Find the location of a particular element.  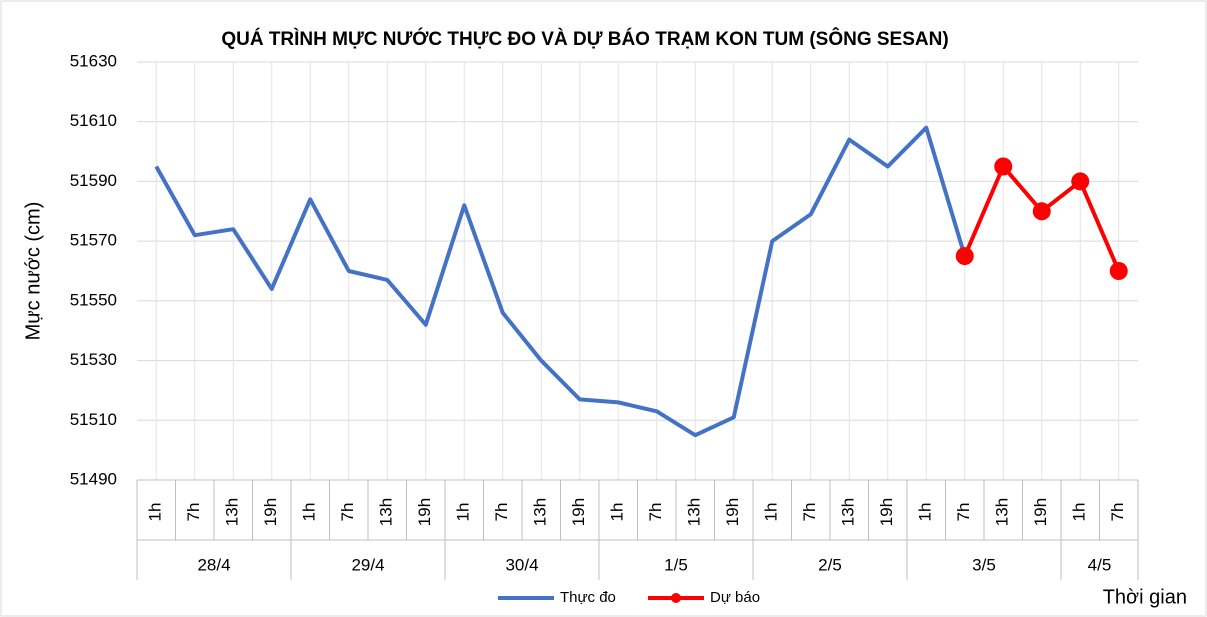

y-tick-label: 51590 is located at coordinates (93, 180).